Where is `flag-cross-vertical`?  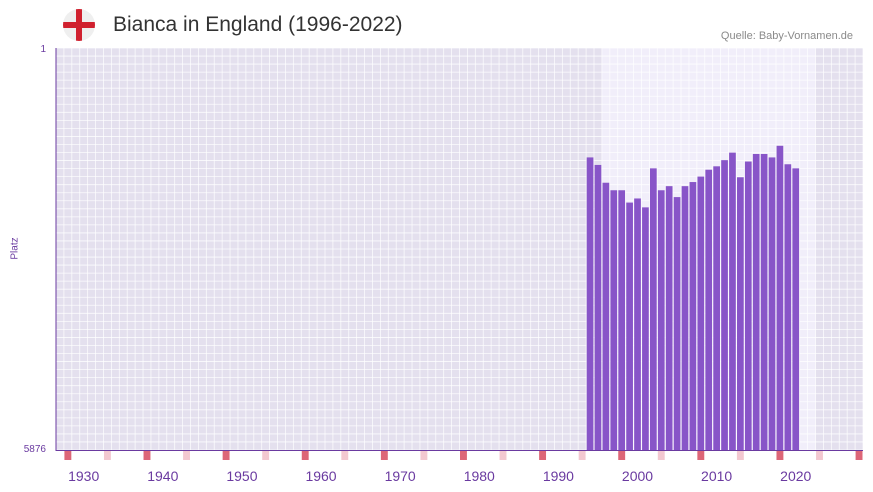 flag-cross-vertical is located at coordinates (79, 25).